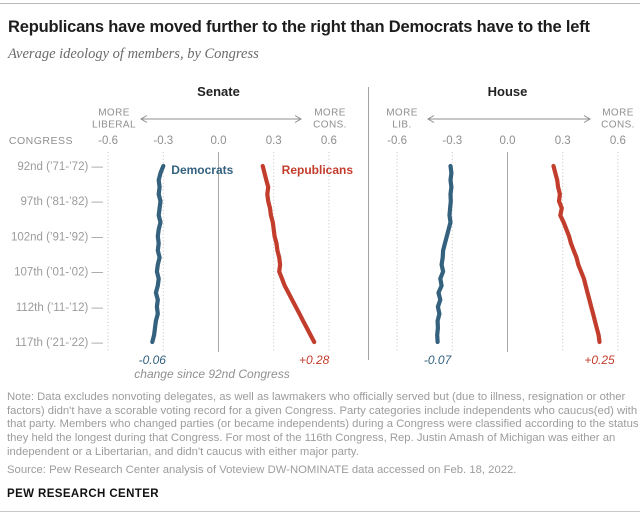 Image resolution: width=640 pixels, height=523 pixels. Describe the element at coordinates (563, 141) in the screenshot. I see `tick-label-house-0.3: 0.3` at that location.